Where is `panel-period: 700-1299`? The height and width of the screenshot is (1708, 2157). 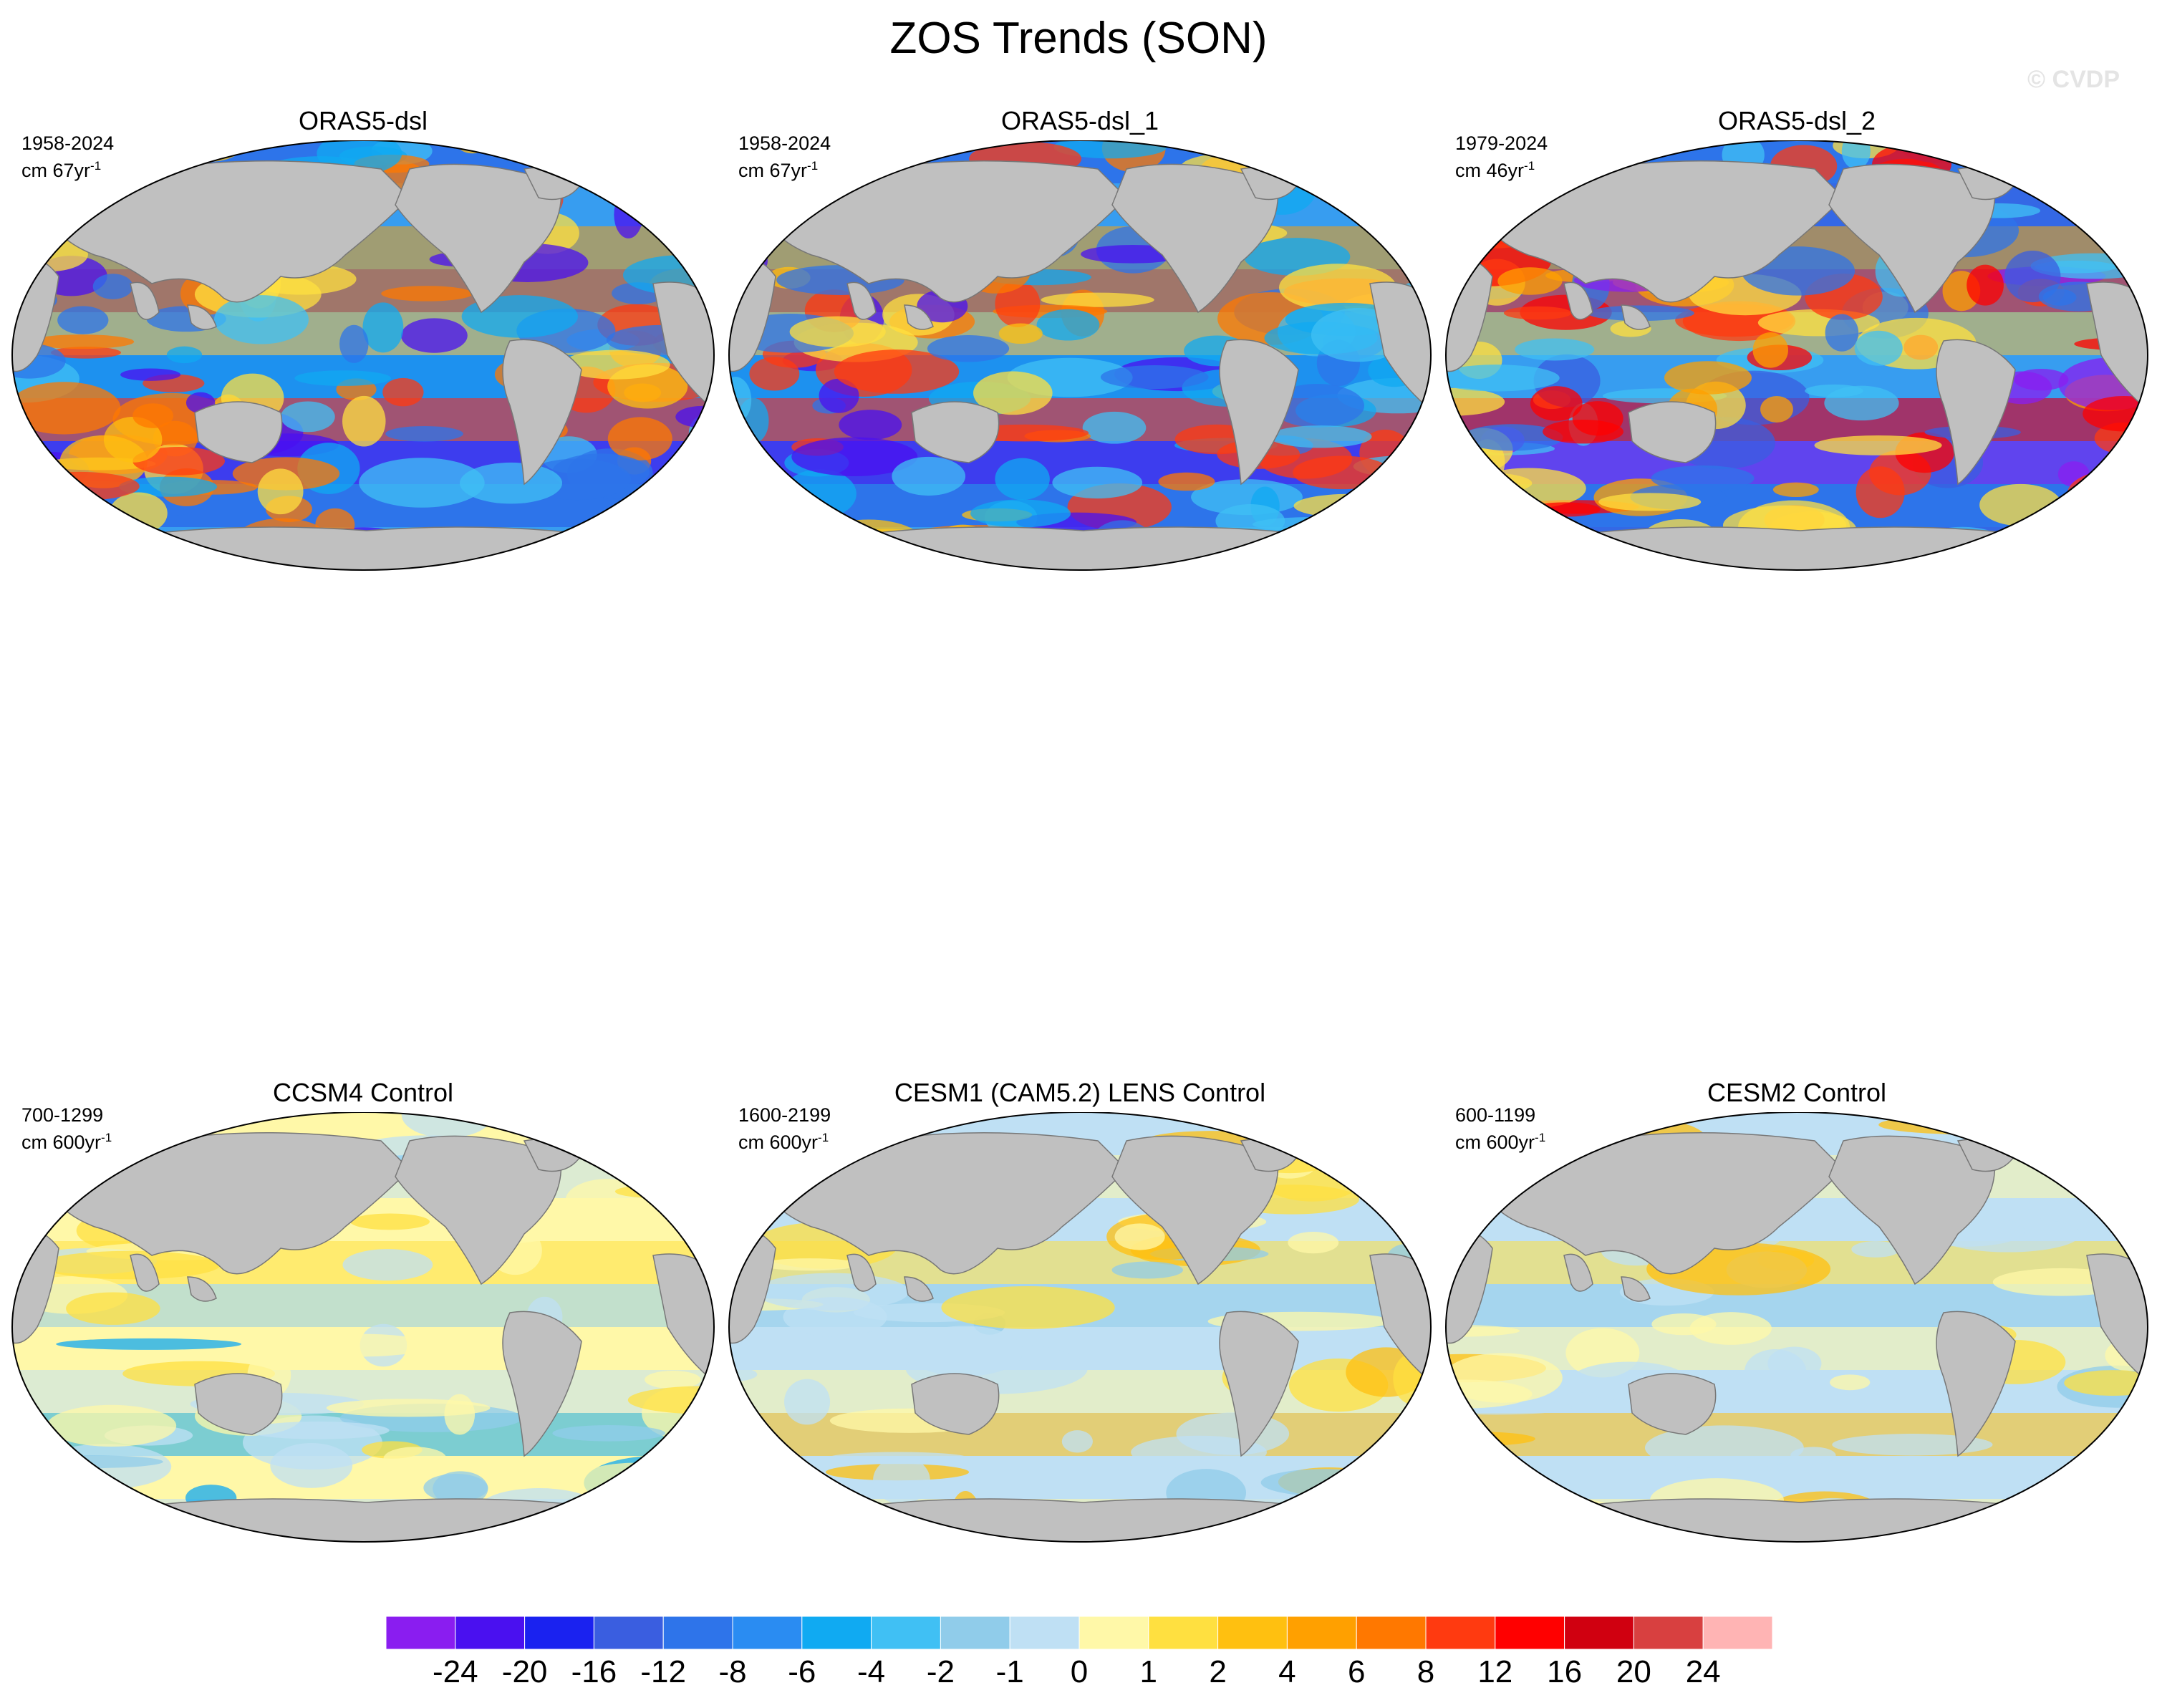 panel-period: 700-1299 is located at coordinates (62, 1115).